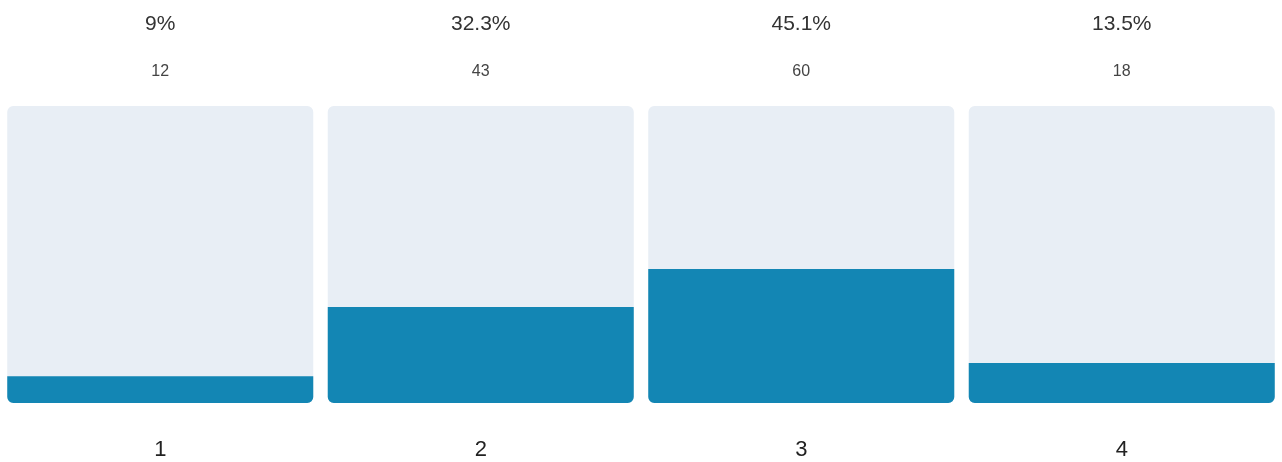 The height and width of the screenshot is (462, 1282). What do you see at coordinates (160, 70) in the screenshot?
I see `text: 12` at bounding box center [160, 70].